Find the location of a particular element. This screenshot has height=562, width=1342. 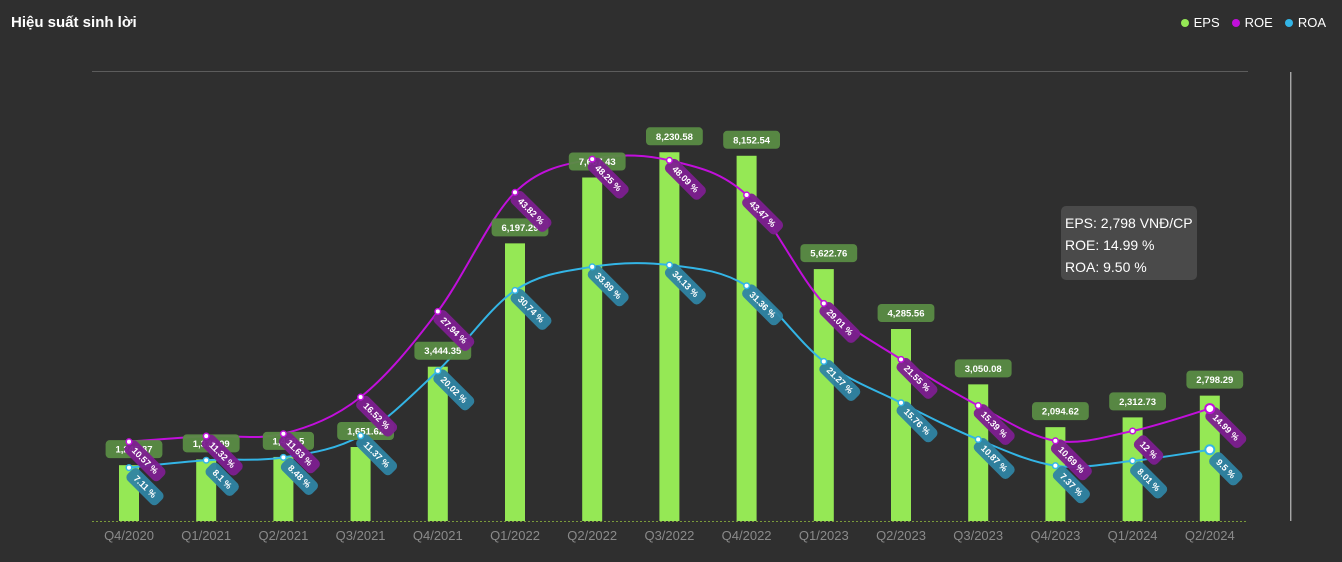

x-tick-label: Q1/2022 is located at coordinates (515, 535).